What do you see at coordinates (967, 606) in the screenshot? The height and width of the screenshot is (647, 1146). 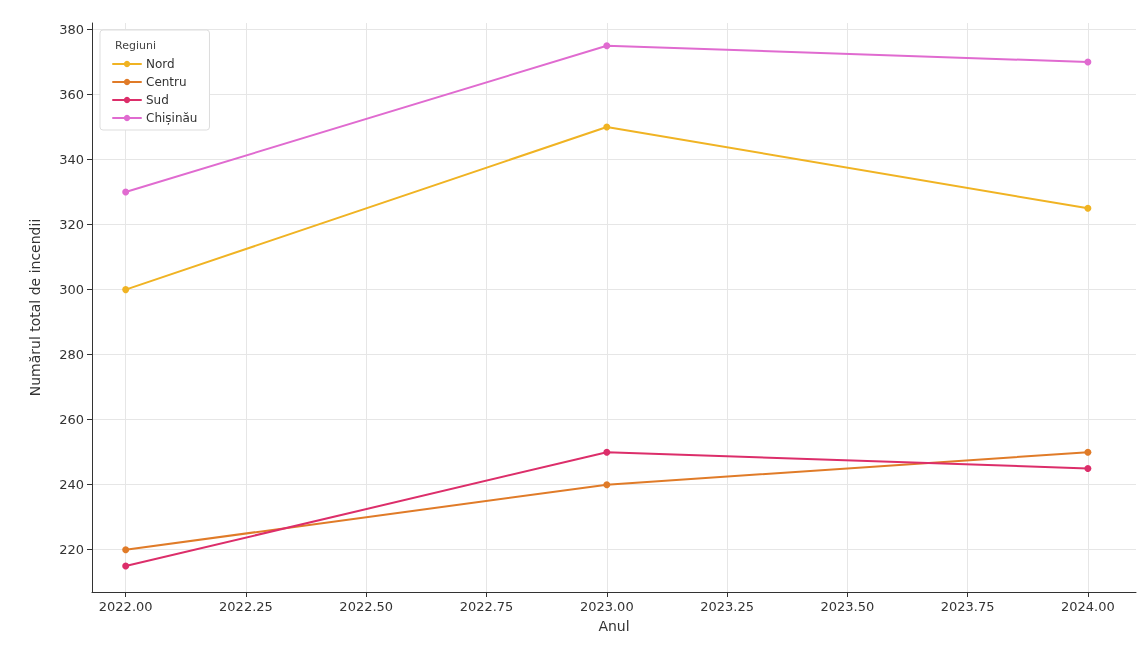 I see `x-tick-label: 2023.75` at bounding box center [967, 606].